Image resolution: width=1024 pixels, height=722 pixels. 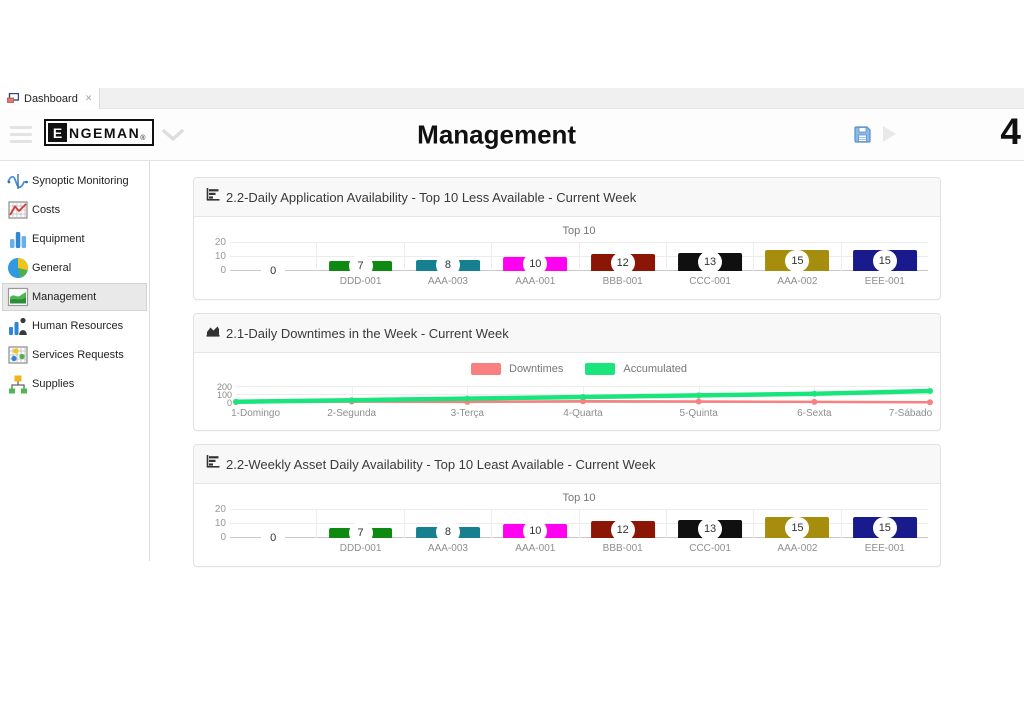 I want to click on axis-label: 7-Sábado, so click(x=910, y=413).